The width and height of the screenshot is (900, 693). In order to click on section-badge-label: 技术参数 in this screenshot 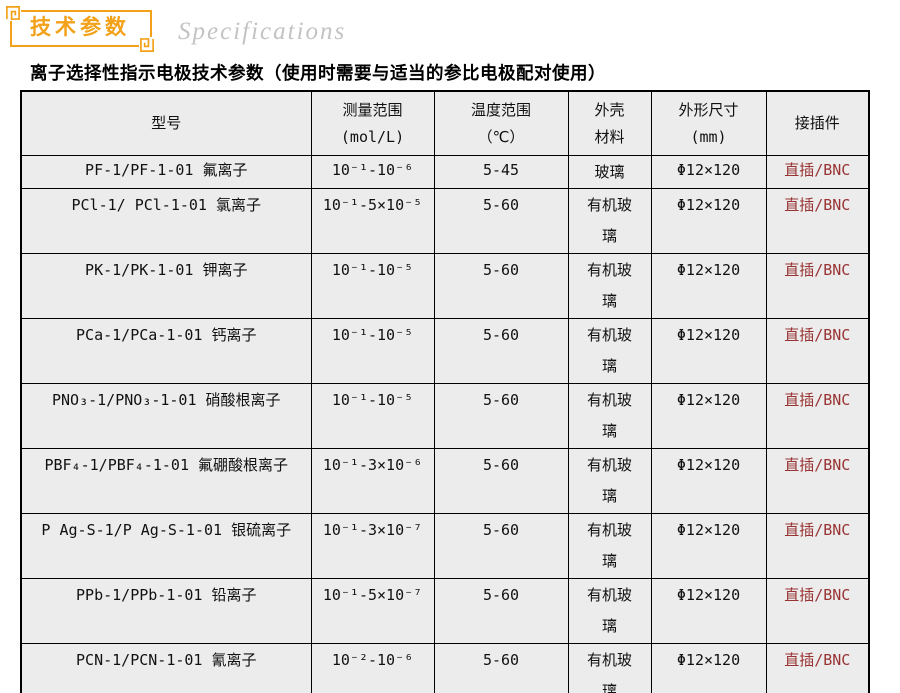, I will do `click(80, 27)`.